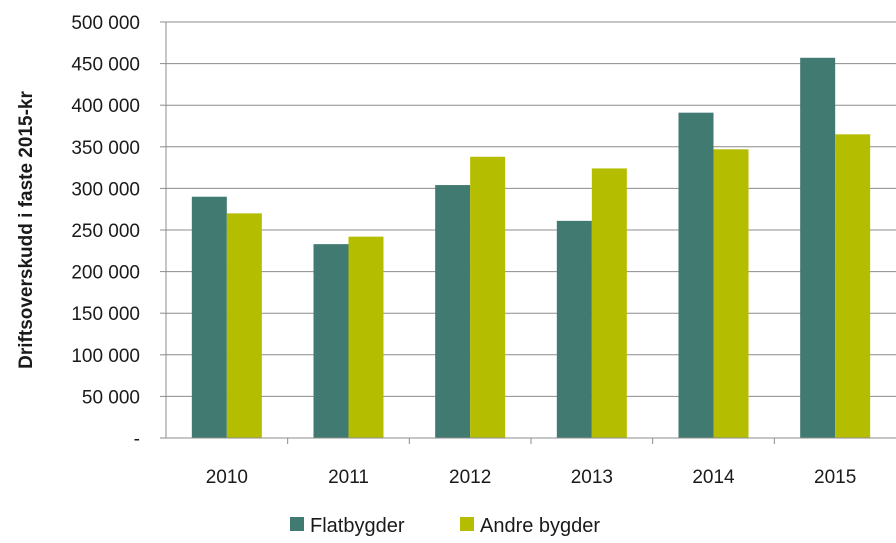 The width and height of the screenshot is (896, 543). Describe the element at coordinates (26, 230) in the screenshot. I see `y-axis-title: Driftsoverskudd i faste 2015-kr` at that location.